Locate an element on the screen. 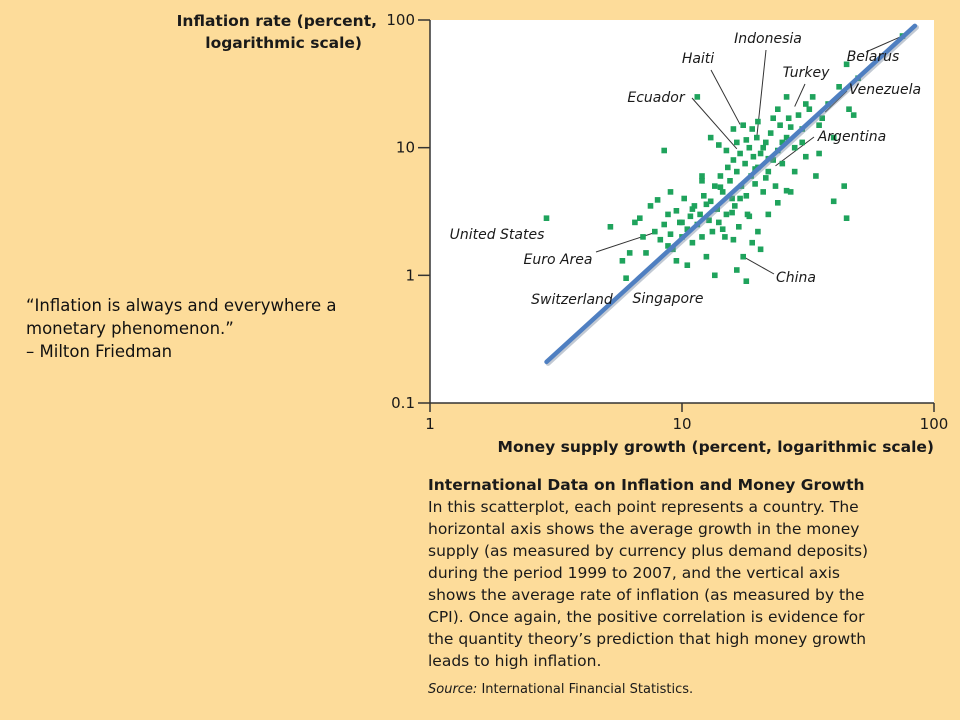  y-axis-title-line-1: Inflation rate (percent, is located at coordinates (277, 21).